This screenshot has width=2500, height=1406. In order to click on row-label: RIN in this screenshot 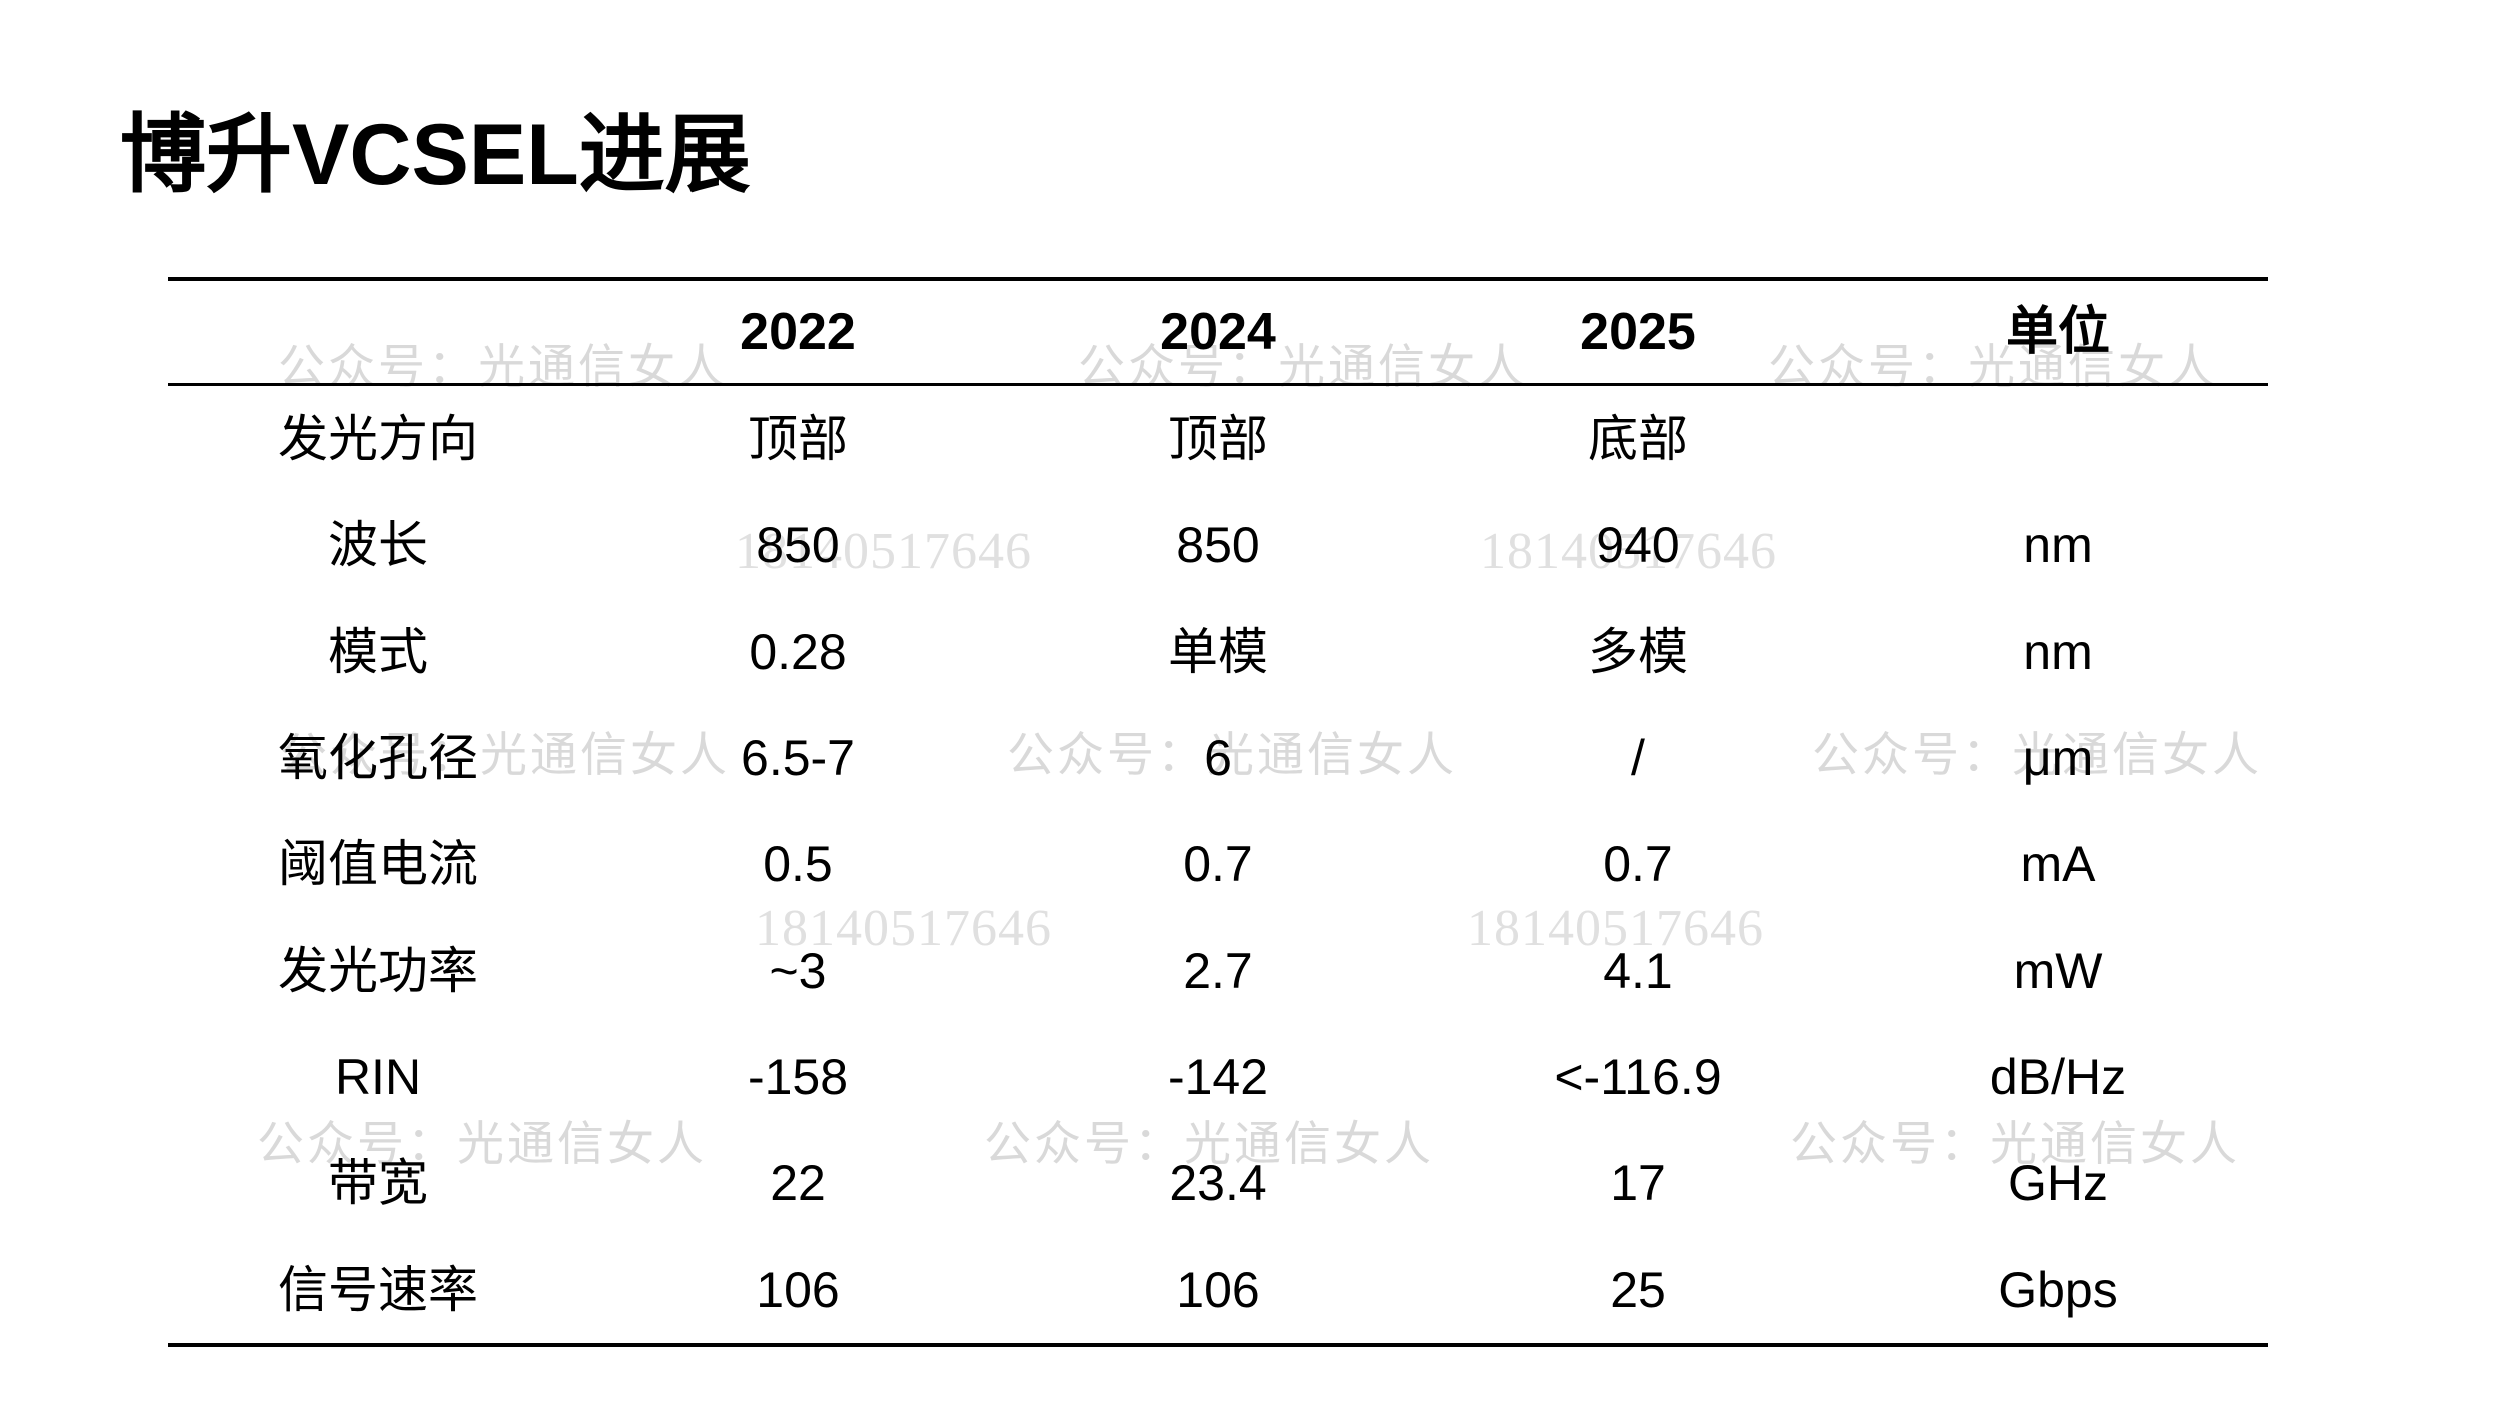, I will do `click(378, 1076)`.